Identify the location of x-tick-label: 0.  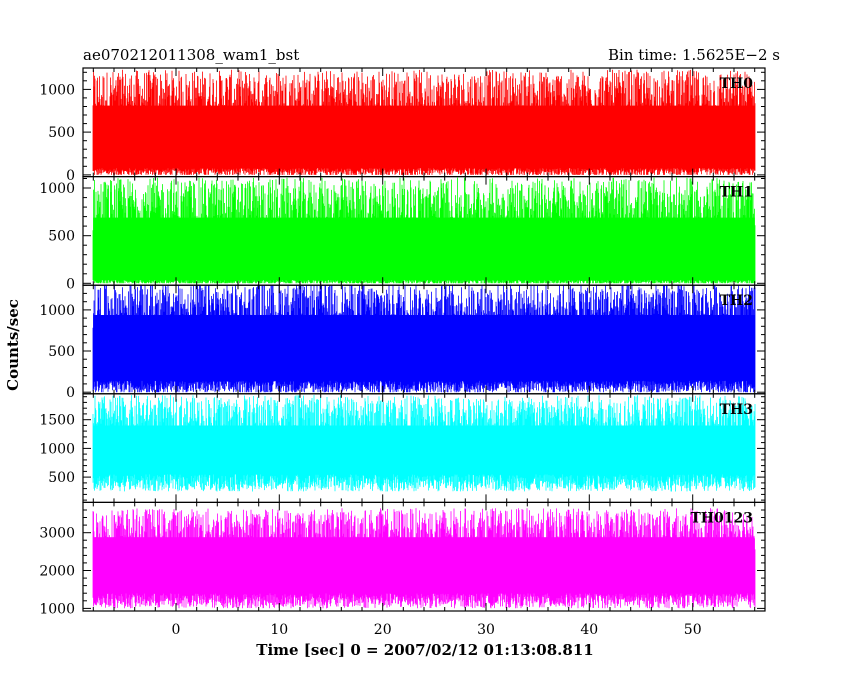
(176, 630).